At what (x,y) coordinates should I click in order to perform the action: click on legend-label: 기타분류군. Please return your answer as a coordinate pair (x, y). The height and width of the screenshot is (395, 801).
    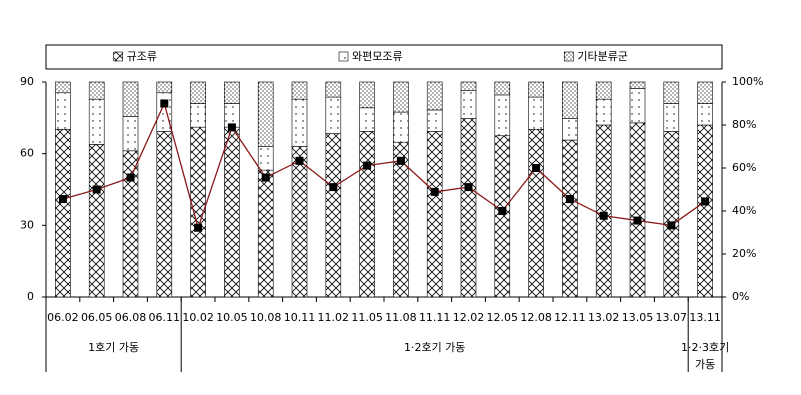
    Looking at the image, I should click on (602, 56).